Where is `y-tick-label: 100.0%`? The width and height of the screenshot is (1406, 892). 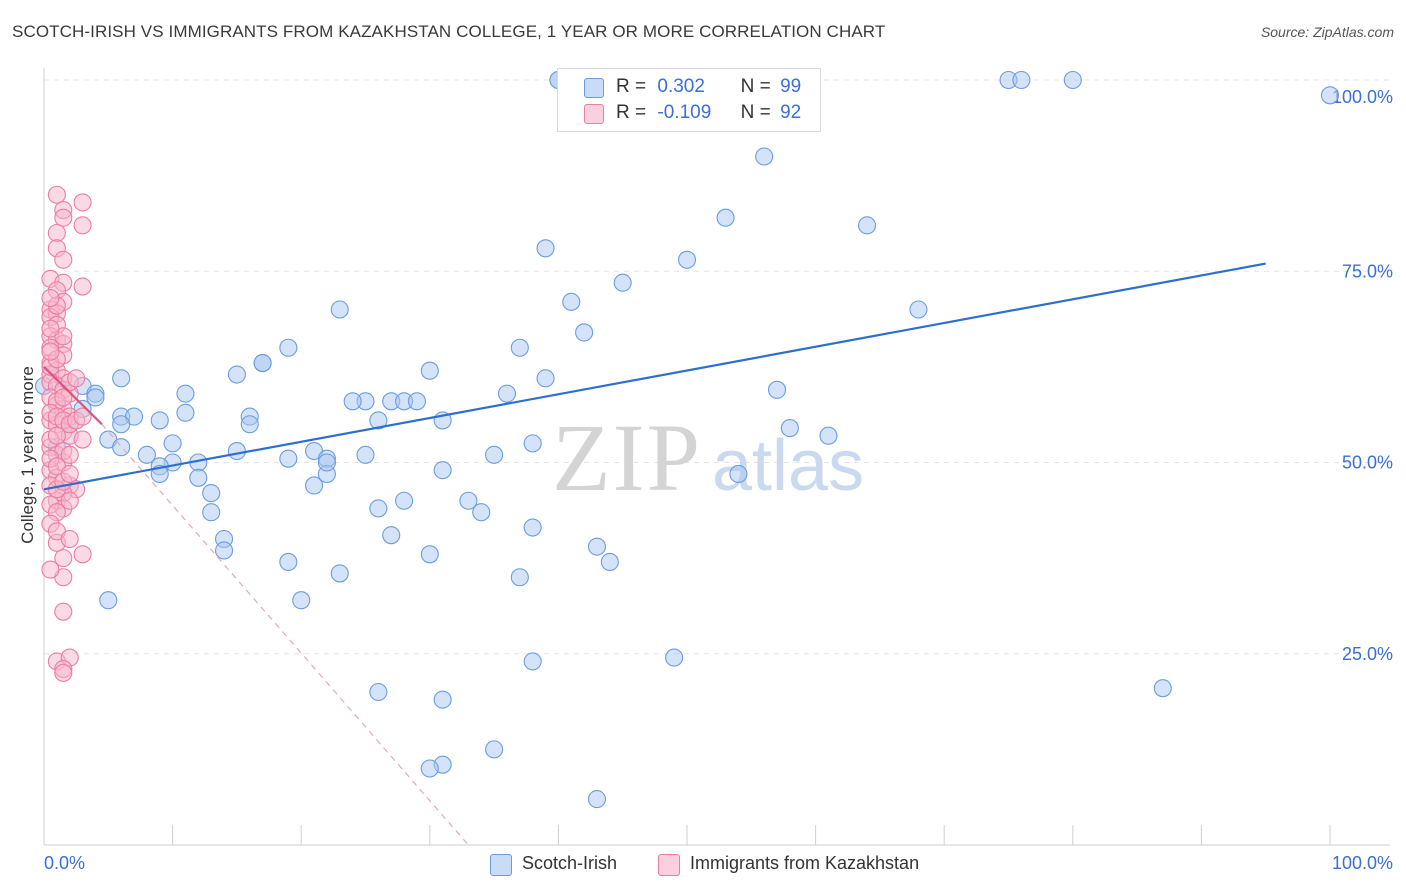
y-tick-label: 100.0% is located at coordinates (1362, 97).